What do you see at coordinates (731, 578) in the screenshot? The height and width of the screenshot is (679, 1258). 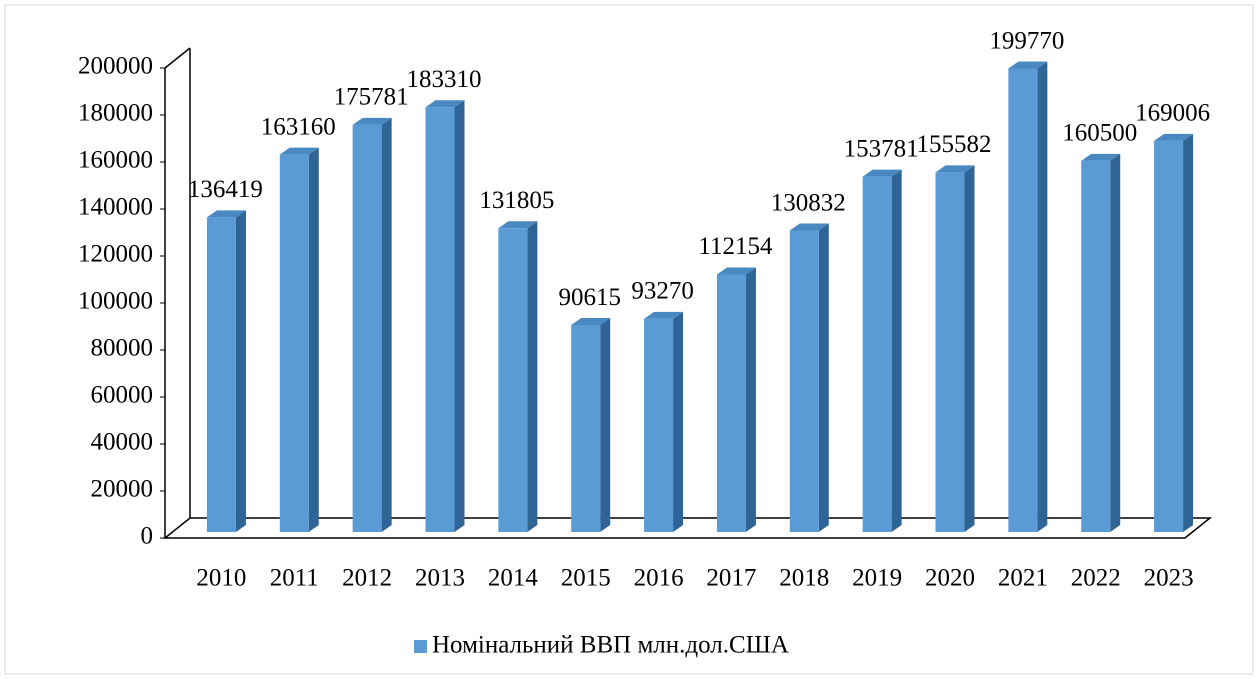 I see `x-tick-label: 2017` at bounding box center [731, 578].